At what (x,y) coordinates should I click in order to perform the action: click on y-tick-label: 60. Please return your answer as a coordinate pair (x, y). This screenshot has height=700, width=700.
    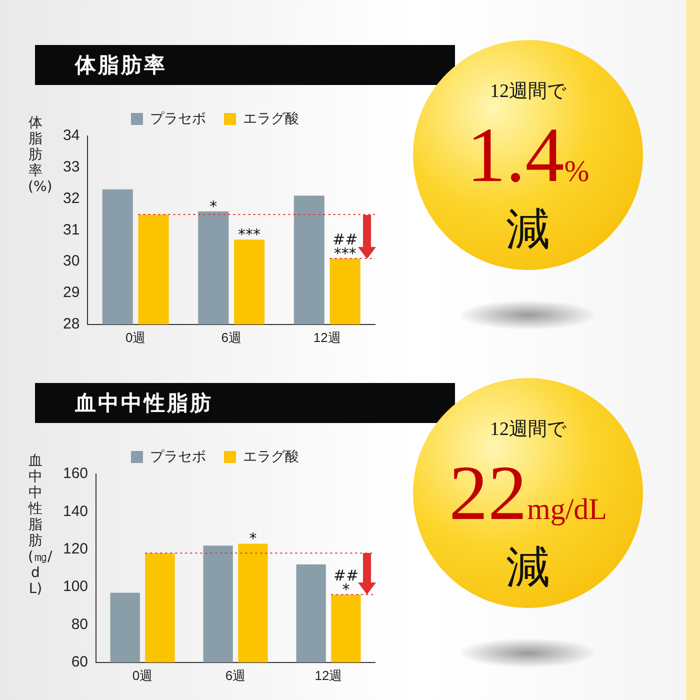
    Looking at the image, I should click on (79, 662).